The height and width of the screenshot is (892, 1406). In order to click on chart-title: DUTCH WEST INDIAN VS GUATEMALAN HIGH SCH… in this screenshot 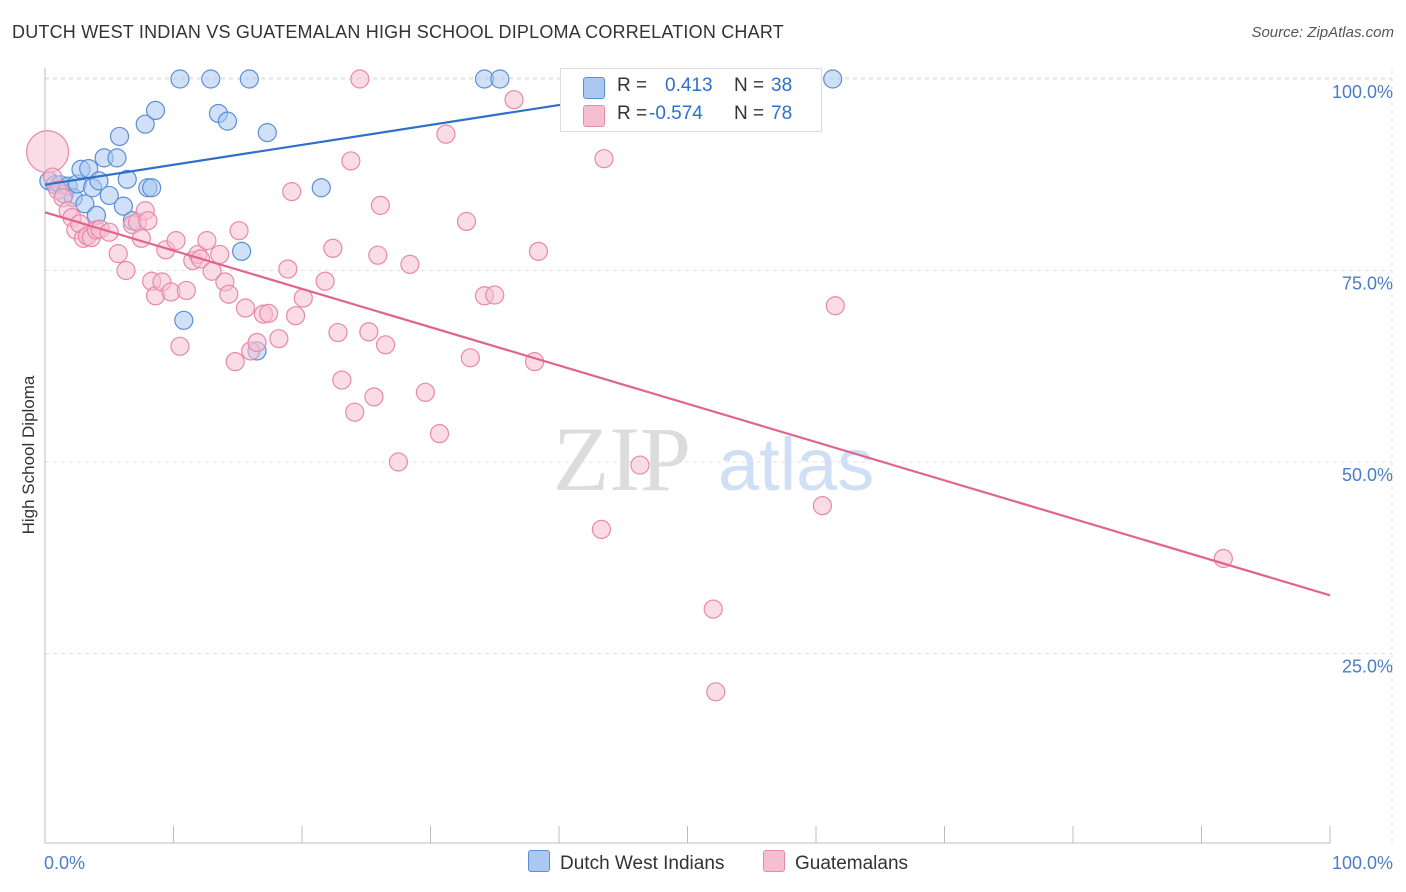, I will do `click(398, 32)`.